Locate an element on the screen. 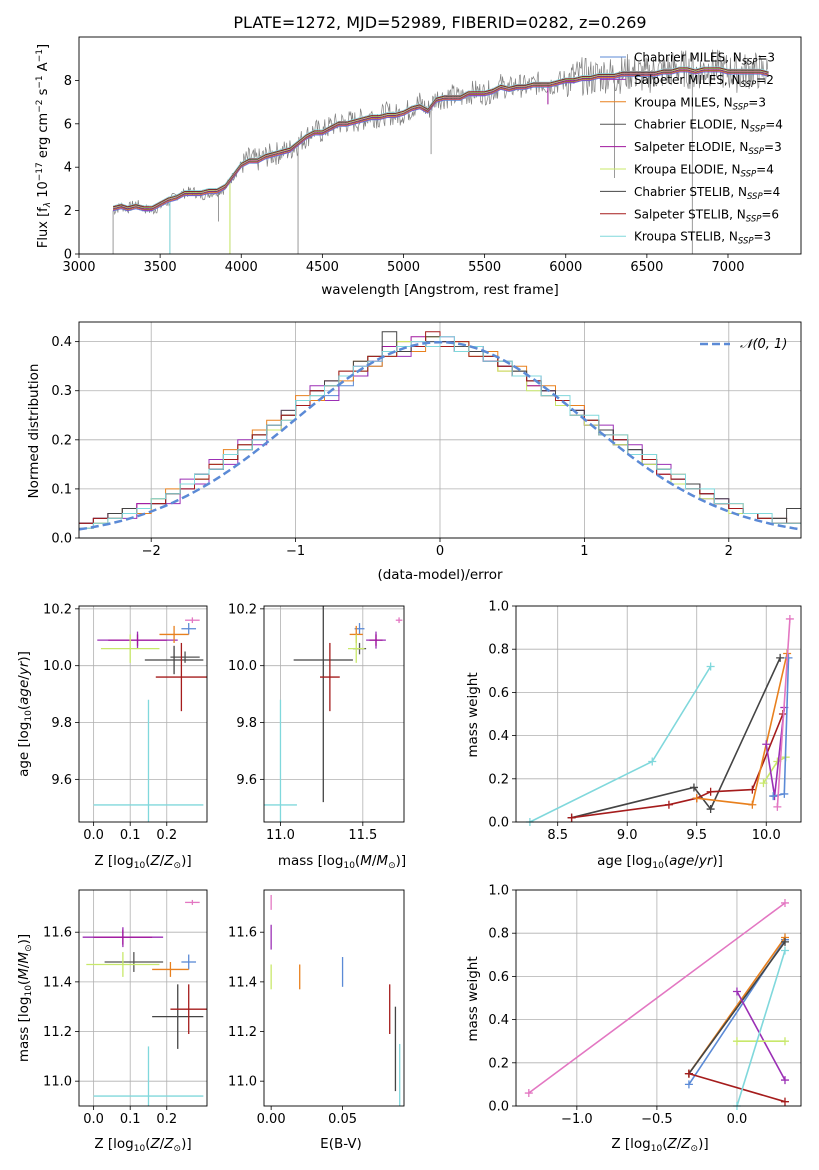  mass-ebv-plot-area: 0.00 0.05 11.0 11.2 11.4 11.6 is located at coordinates (316, 1008).